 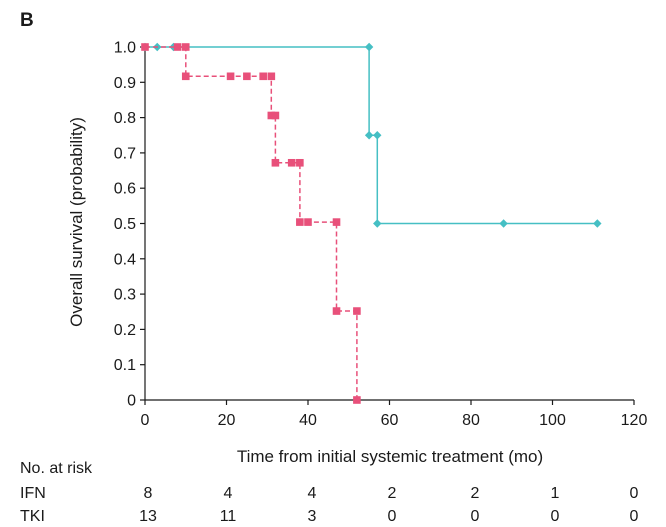 What do you see at coordinates (125, 48) in the screenshot?
I see `y-tick-label: 1.0` at bounding box center [125, 48].